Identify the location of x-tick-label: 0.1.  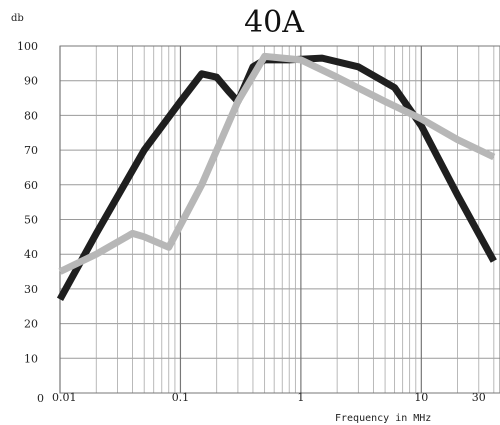
(181, 397).